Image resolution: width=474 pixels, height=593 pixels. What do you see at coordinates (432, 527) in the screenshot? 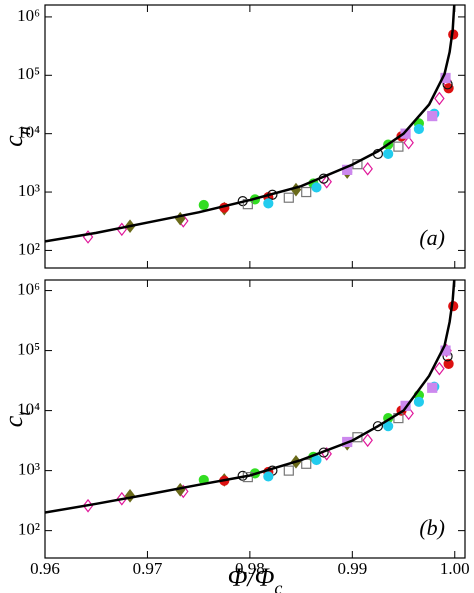
I see `panel-annotation: (b)` at bounding box center [432, 527].